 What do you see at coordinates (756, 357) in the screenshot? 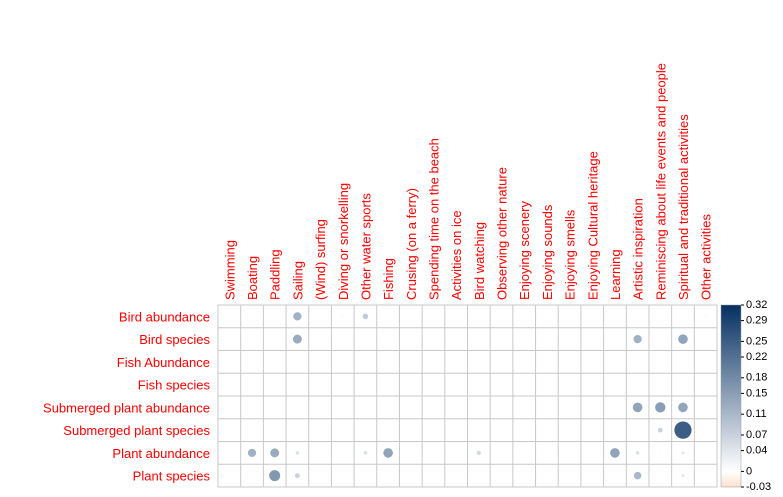
I see `colorbar-tick-label: 0.22` at bounding box center [756, 357].